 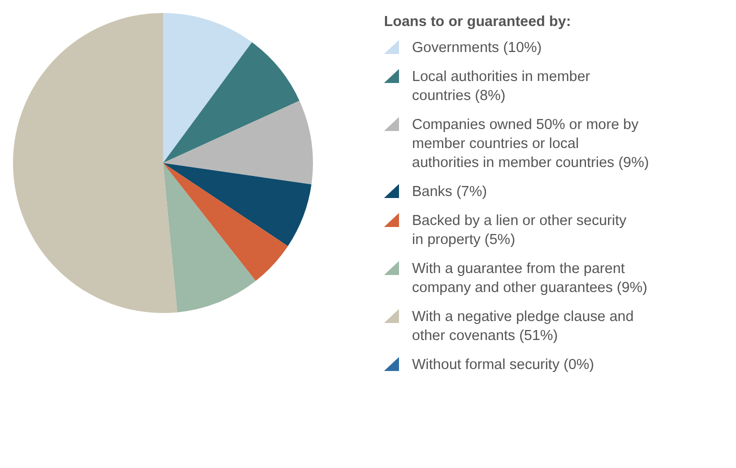 What do you see at coordinates (530, 144) in the screenshot?
I see `legend-label: Companies owned 50% or more by member countries or local authorities in member countries (9%)` at bounding box center [530, 144].